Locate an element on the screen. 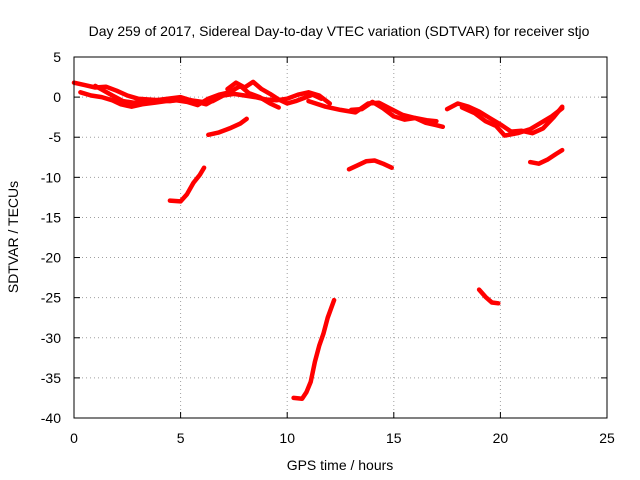 Image resolution: width=640 pixels, height=480 pixels. x-tick-label: 20 is located at coordinates (501, 438).